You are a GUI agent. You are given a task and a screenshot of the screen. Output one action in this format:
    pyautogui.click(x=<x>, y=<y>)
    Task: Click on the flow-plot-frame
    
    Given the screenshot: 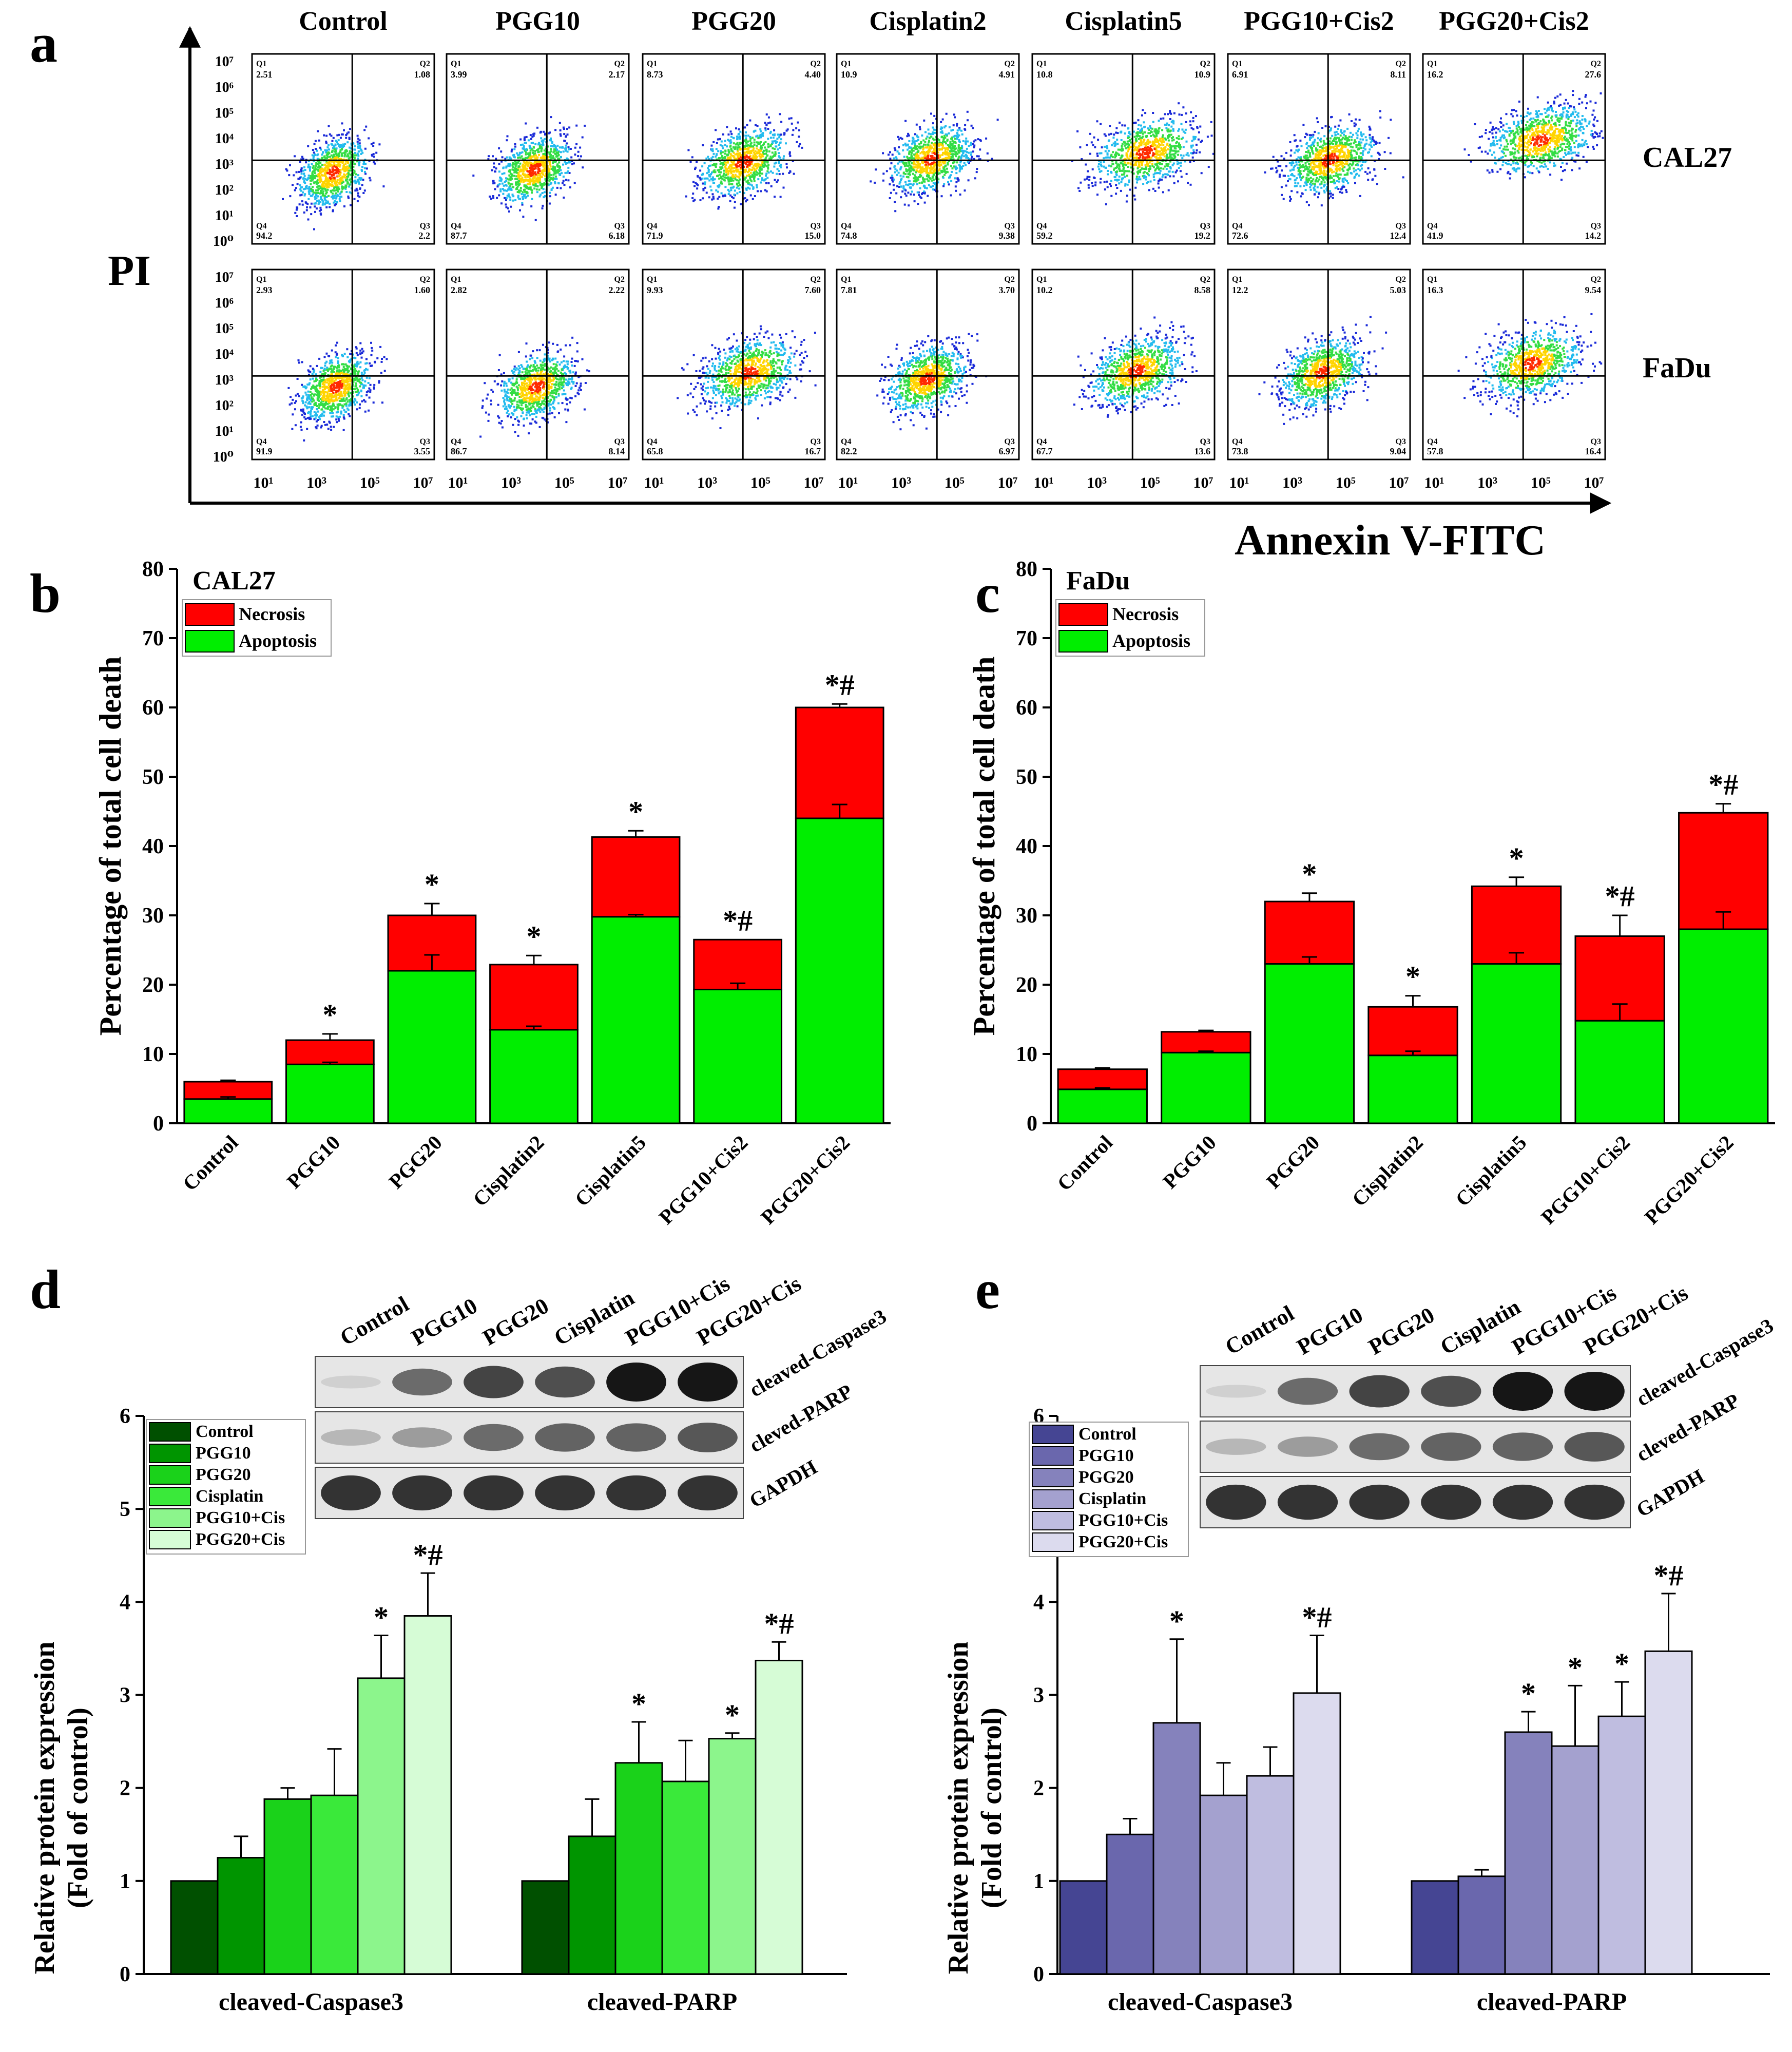 What is the action you would take?
    pyautogui.click(x=928, y=149)
    